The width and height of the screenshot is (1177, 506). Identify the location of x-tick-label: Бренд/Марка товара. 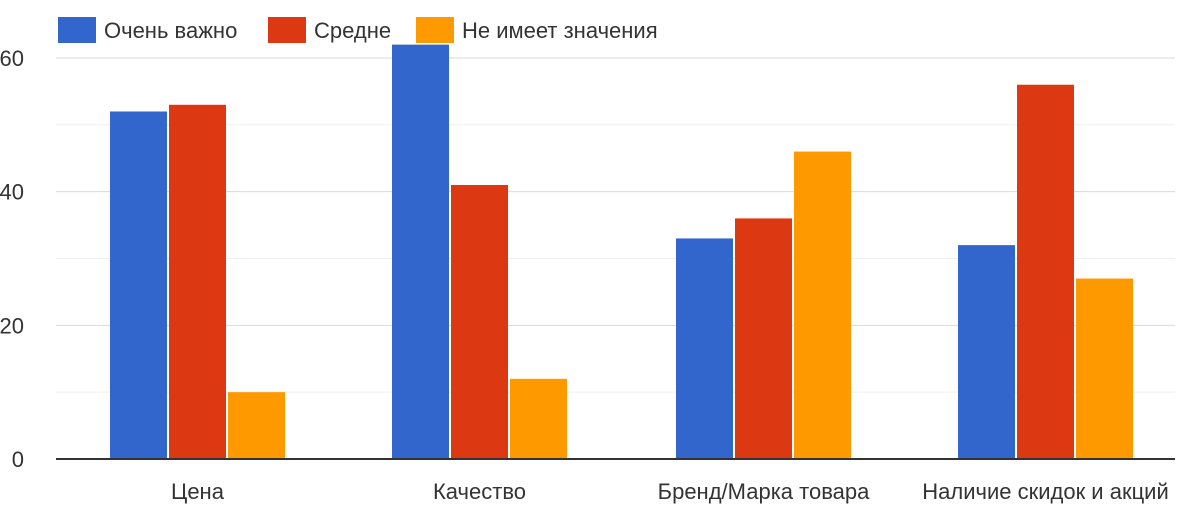
(764, 491).